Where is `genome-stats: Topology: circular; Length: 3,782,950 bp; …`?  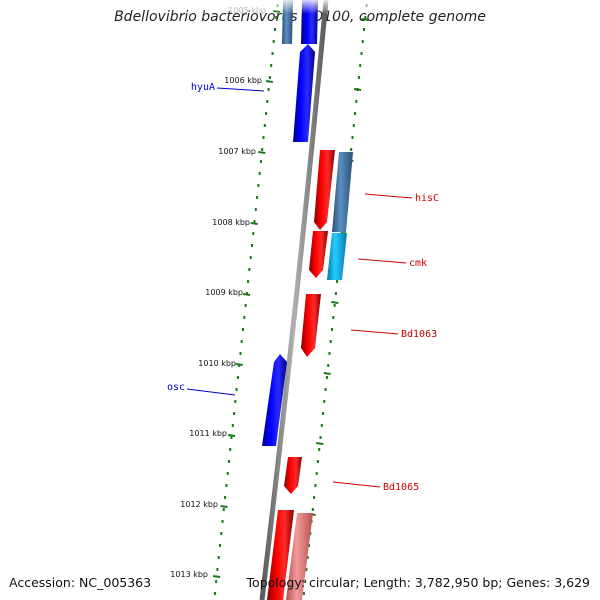
genome-stats: Topology: circular; Length: 3,782,950 bp; … is located at coordinates (418, 582).